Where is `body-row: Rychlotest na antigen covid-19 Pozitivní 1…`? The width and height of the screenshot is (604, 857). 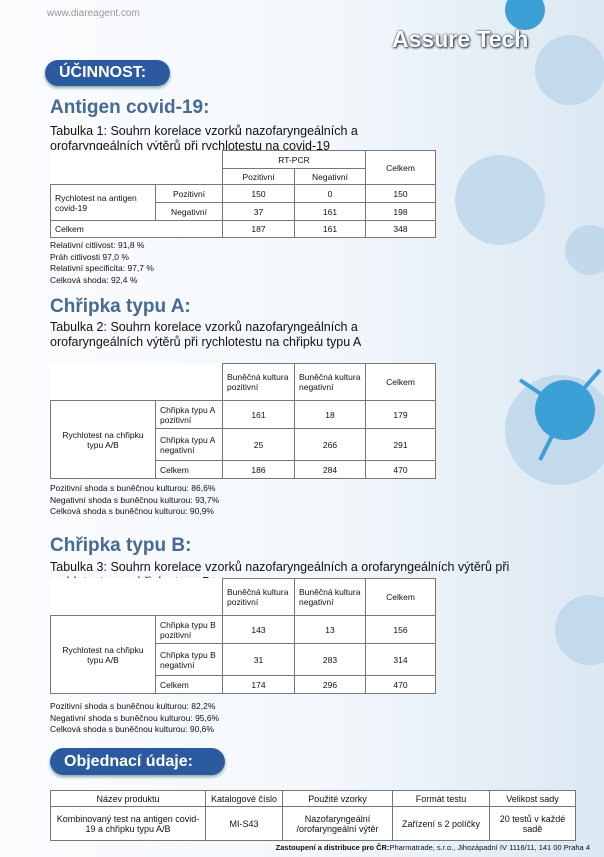
body-row: Rychlotest na antigen covid-19 Pozitivní 1… is located at coordinates (243, 202).